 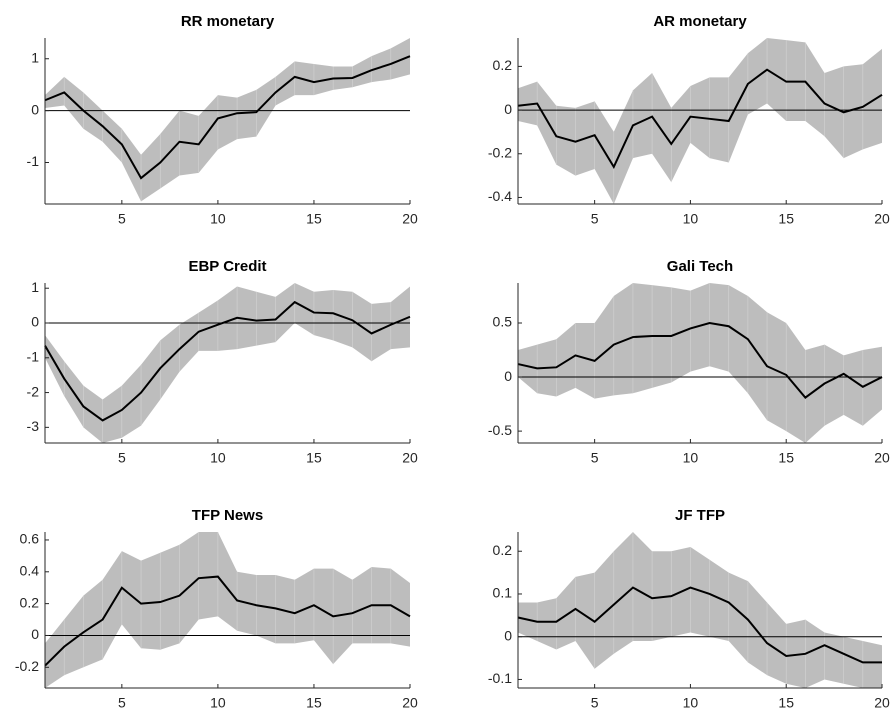 I want to click on chart-title: Gali Tech, so click(x=700, y=266).